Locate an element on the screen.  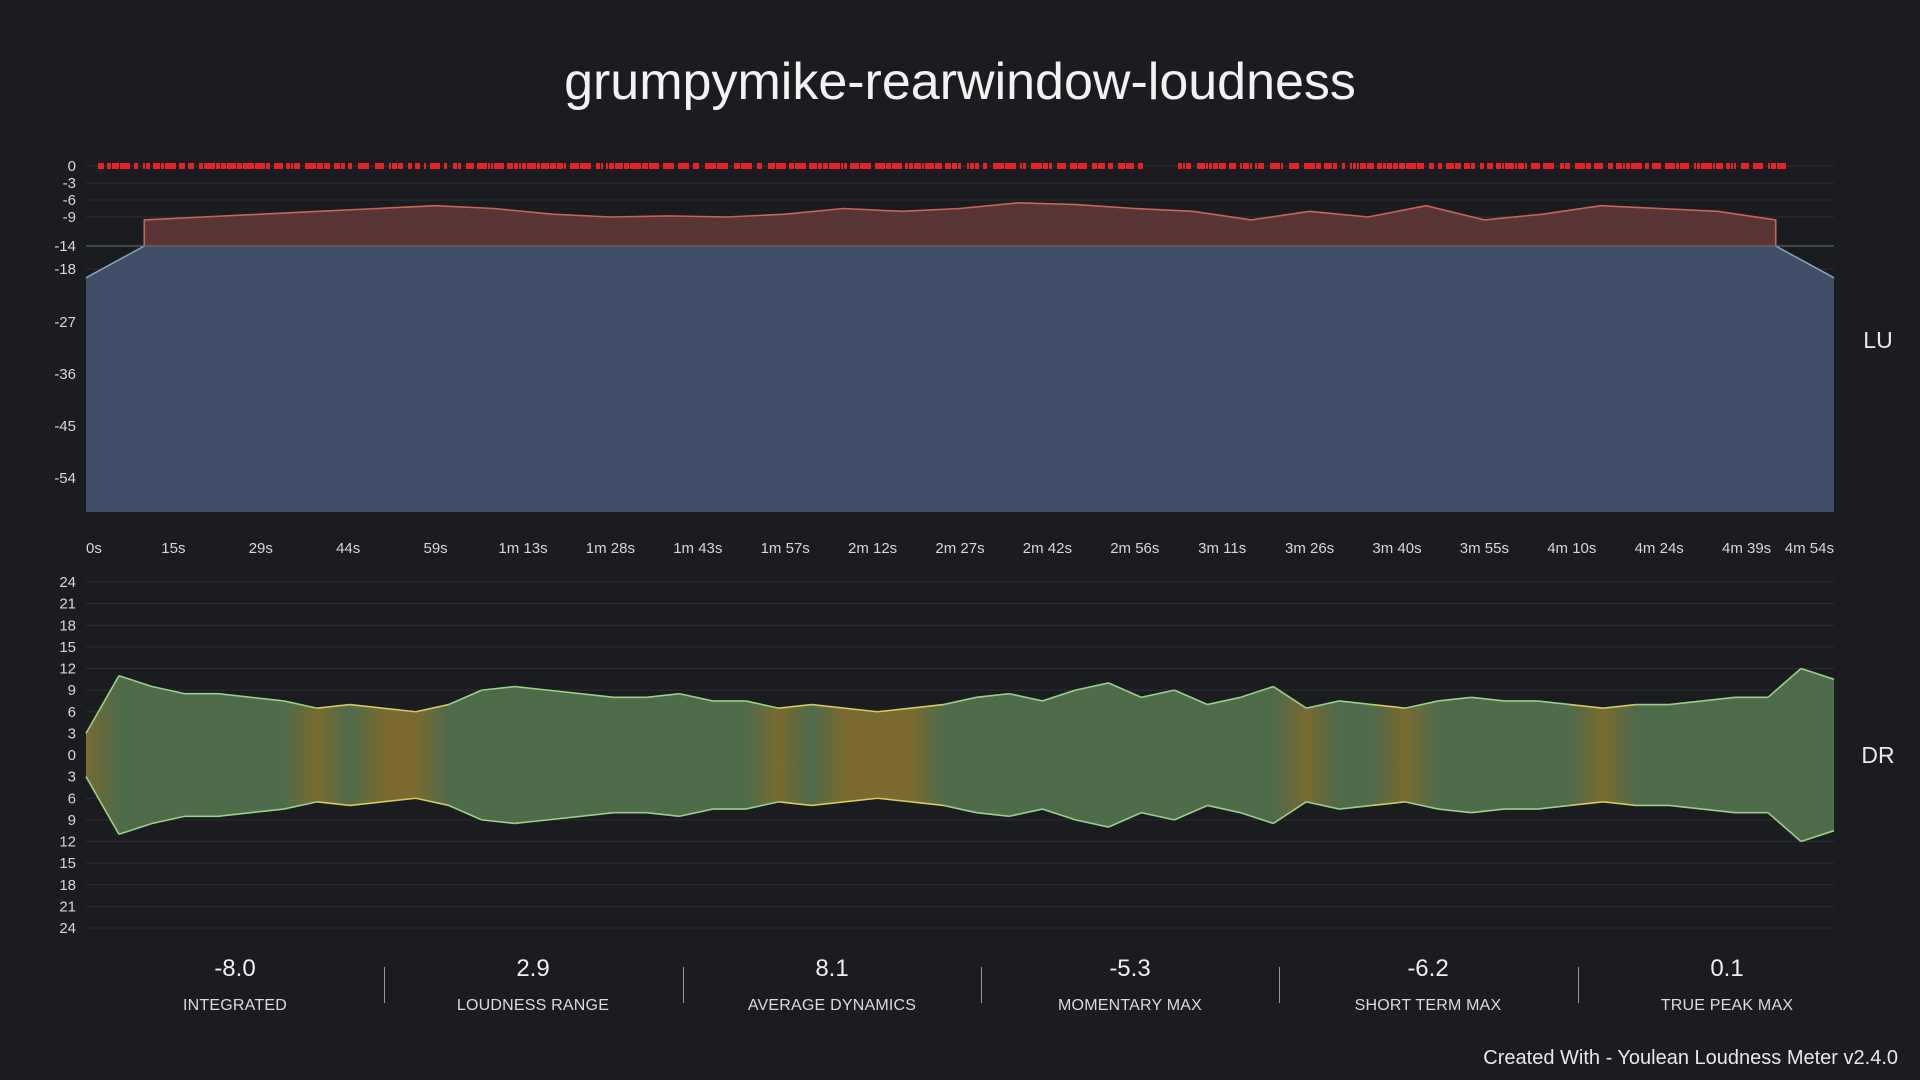
stat-label: LOUDNESS RANGE is located at coordinates (533, 1005).